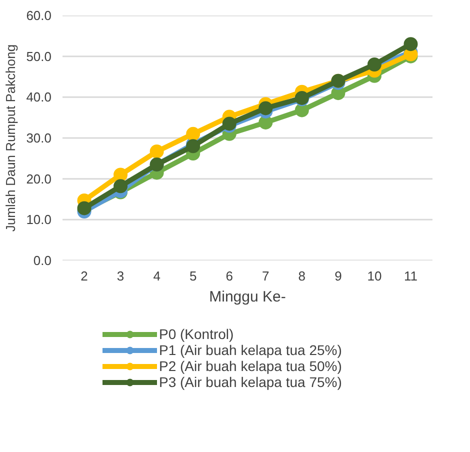  What do you see at coordinates (39, 56) in the screenshot?
I see `y-tick-label: 50.0` at bounding box center [39, 56].